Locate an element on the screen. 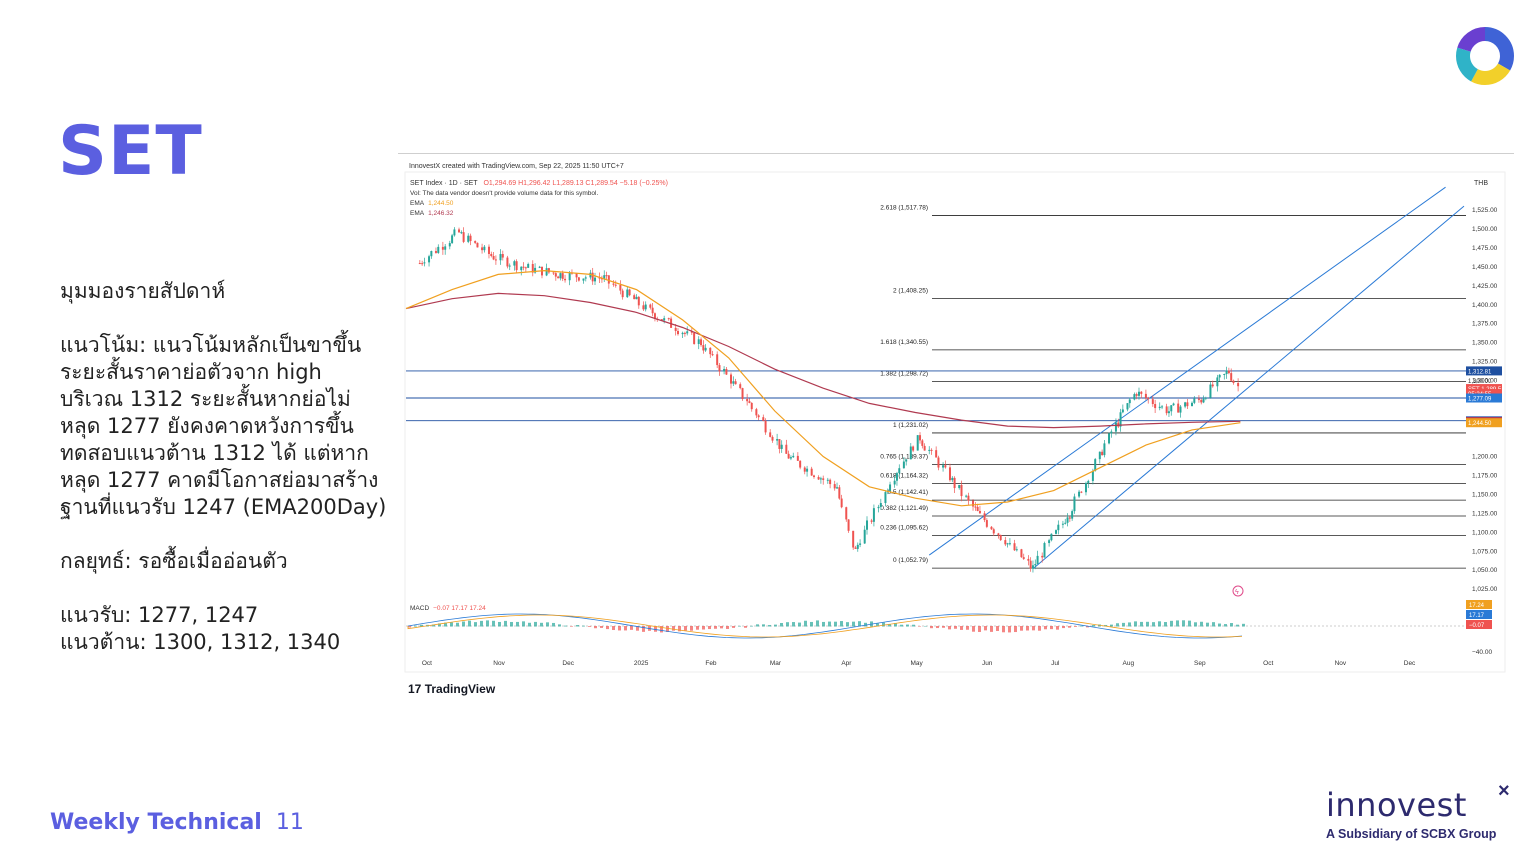 The height and width of the screenshot is (862, 1540). trend-line: ฐานที่แนวรับ 1247 (EMA200Day) is located at coordinates (223, 507).